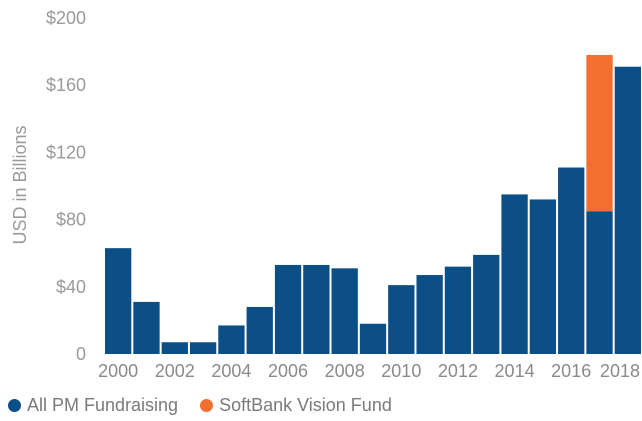 Image resolution: width=642 pixels, height=421 pixels. Describe the element at coordinates (259, 330) in the screenshot. I see `bar-all-pm-2005` at that location.